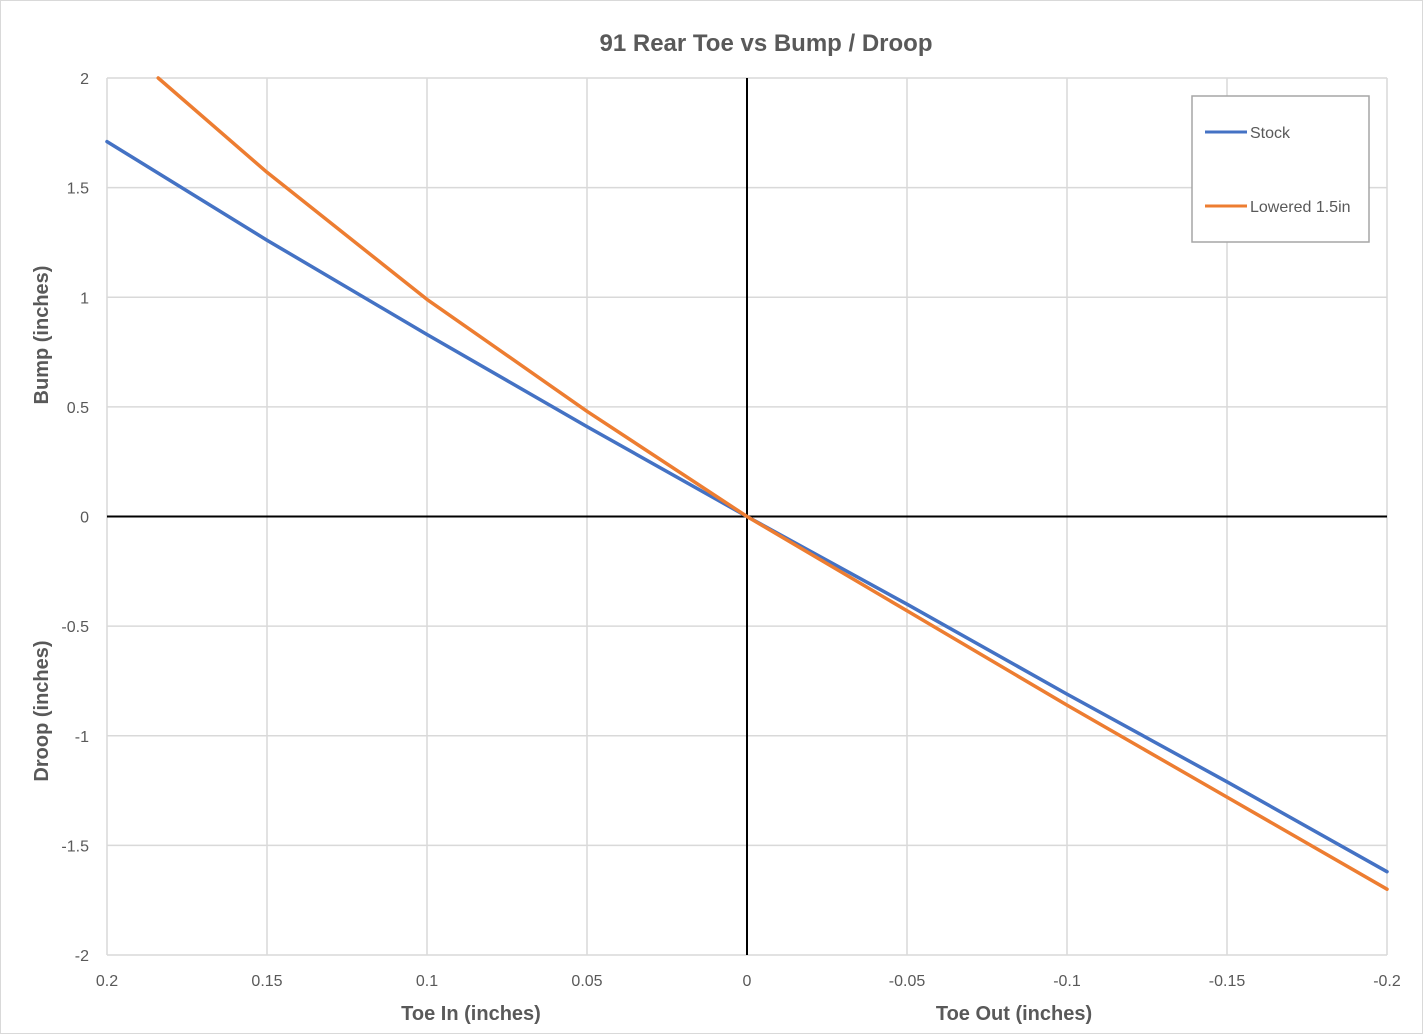 The image size is (1423, 1034). What do you see at coordinates (471, 1014) in the screenshot?
I see `x-axis-title-left: Toe In (inches)` at bounding box center [471, 1014].